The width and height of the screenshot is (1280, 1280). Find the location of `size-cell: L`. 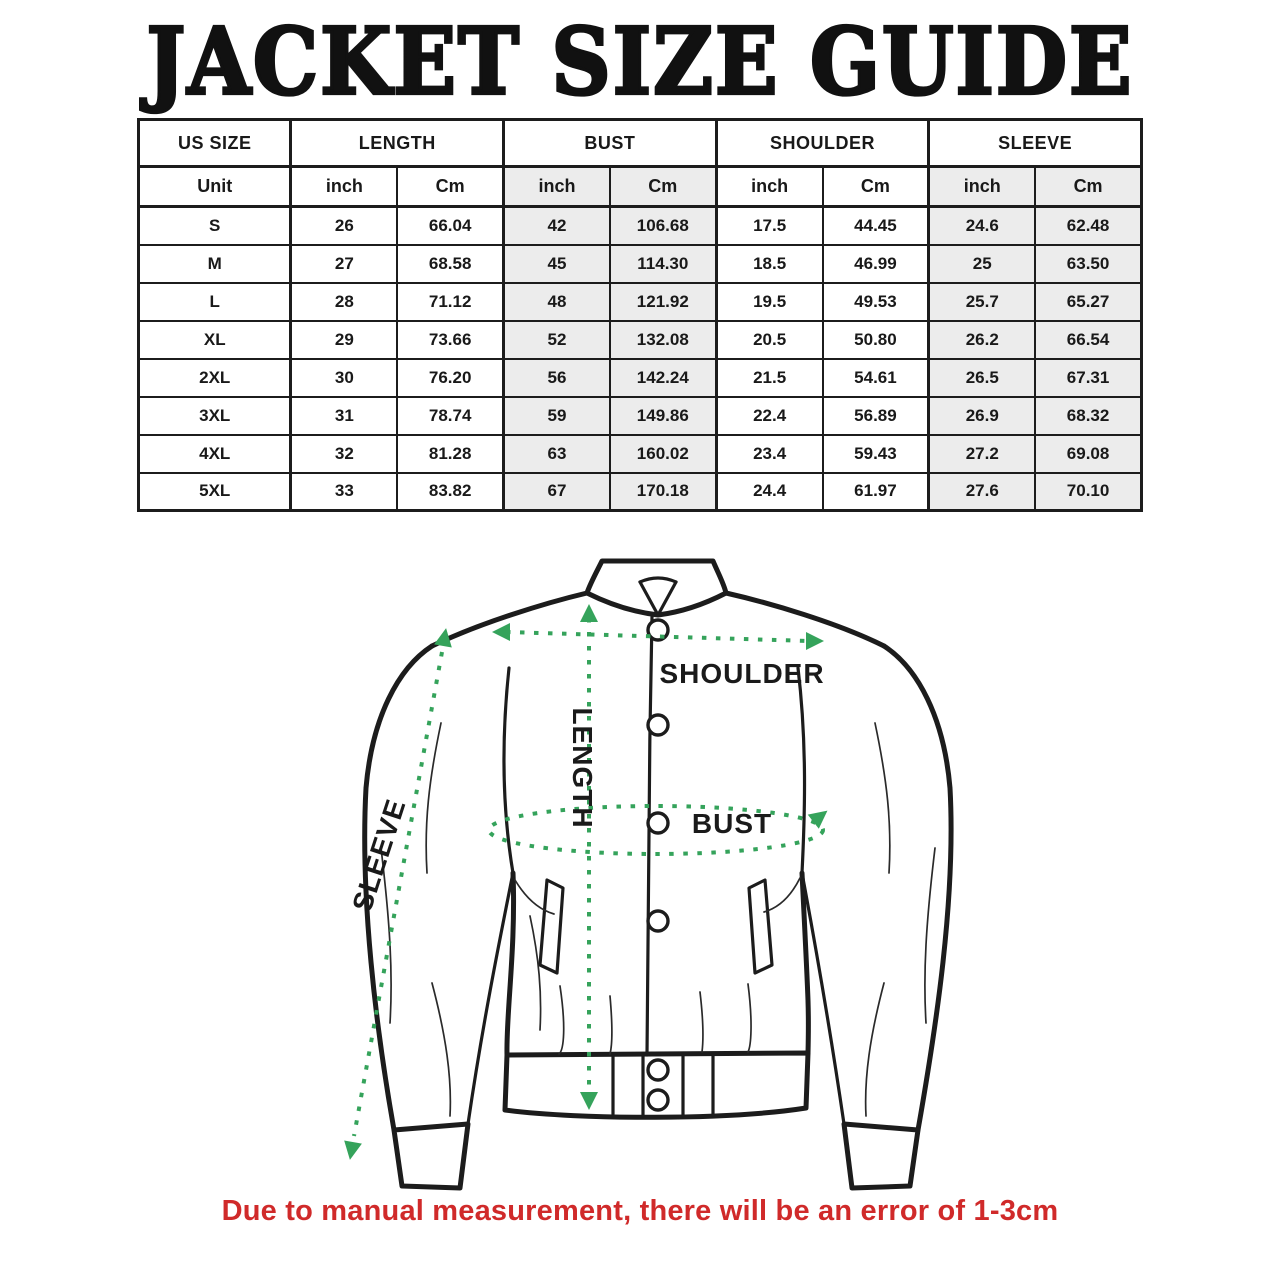

size-cell: L is located at coordinates (214, 301).